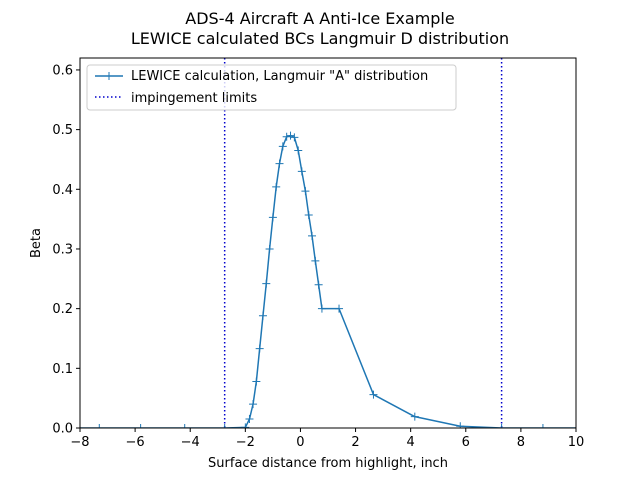  What do you see at coordinates (328, 463) in the screenshot?
I see `x-axis-label: Surface distance from highlight, inch` at bounding box center [328, 463].